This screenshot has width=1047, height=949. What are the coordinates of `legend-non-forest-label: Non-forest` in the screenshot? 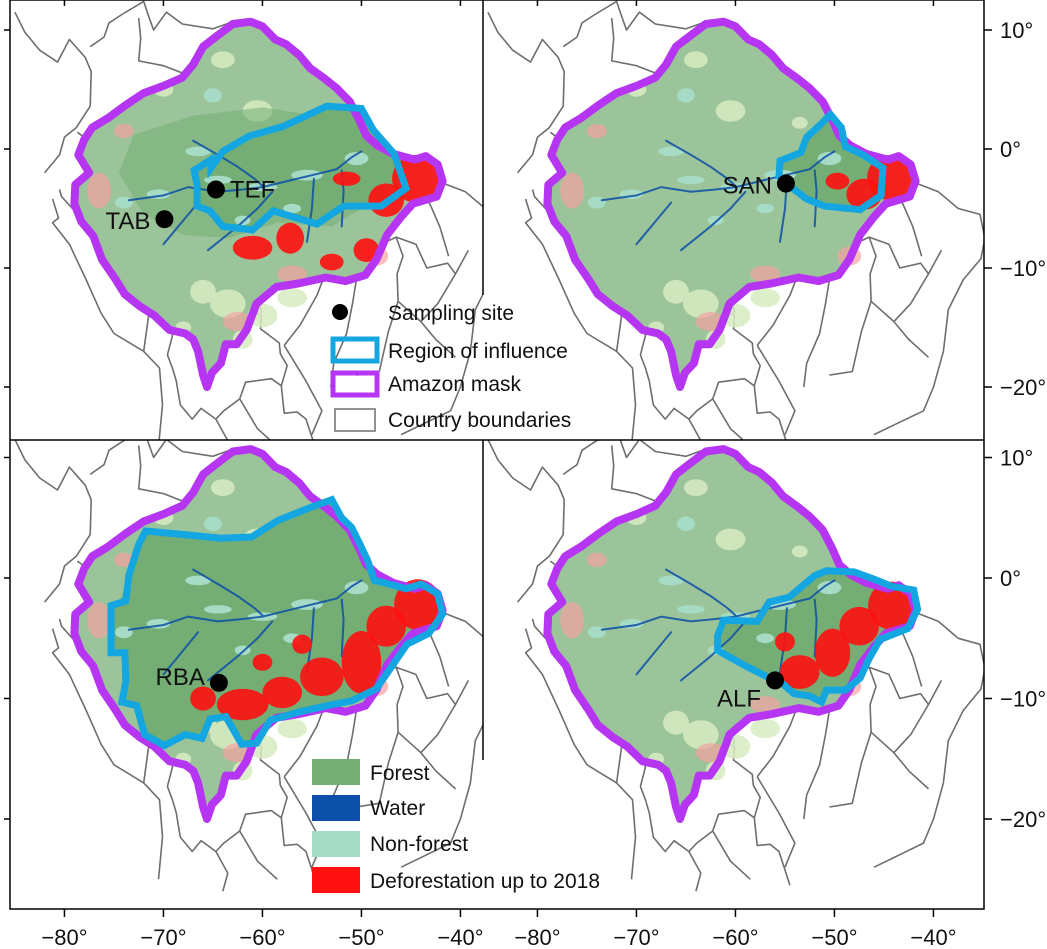 It's located at (419, 844).